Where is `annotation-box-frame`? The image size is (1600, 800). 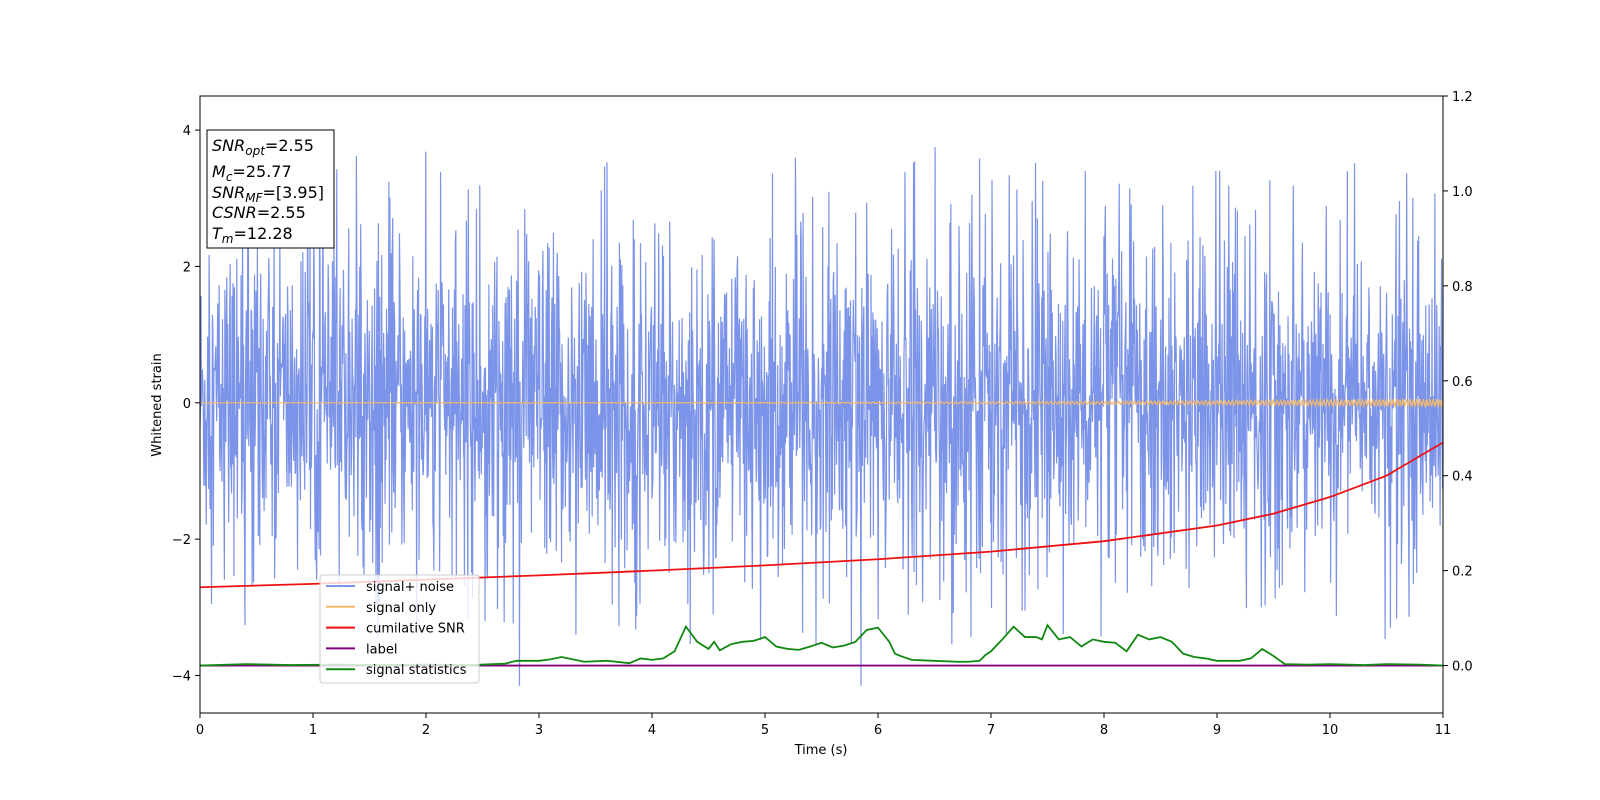 annotation-box-frame is located at coordinates (270, 189).